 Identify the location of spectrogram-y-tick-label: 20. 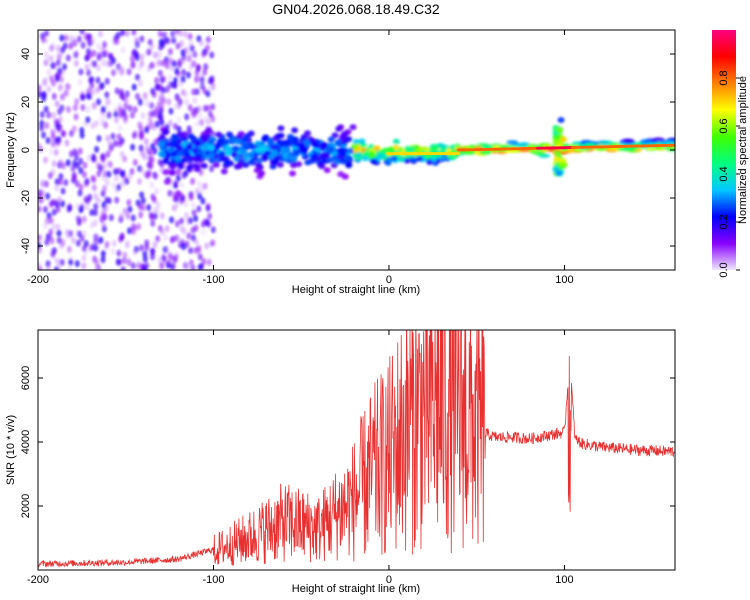
(26, 102).